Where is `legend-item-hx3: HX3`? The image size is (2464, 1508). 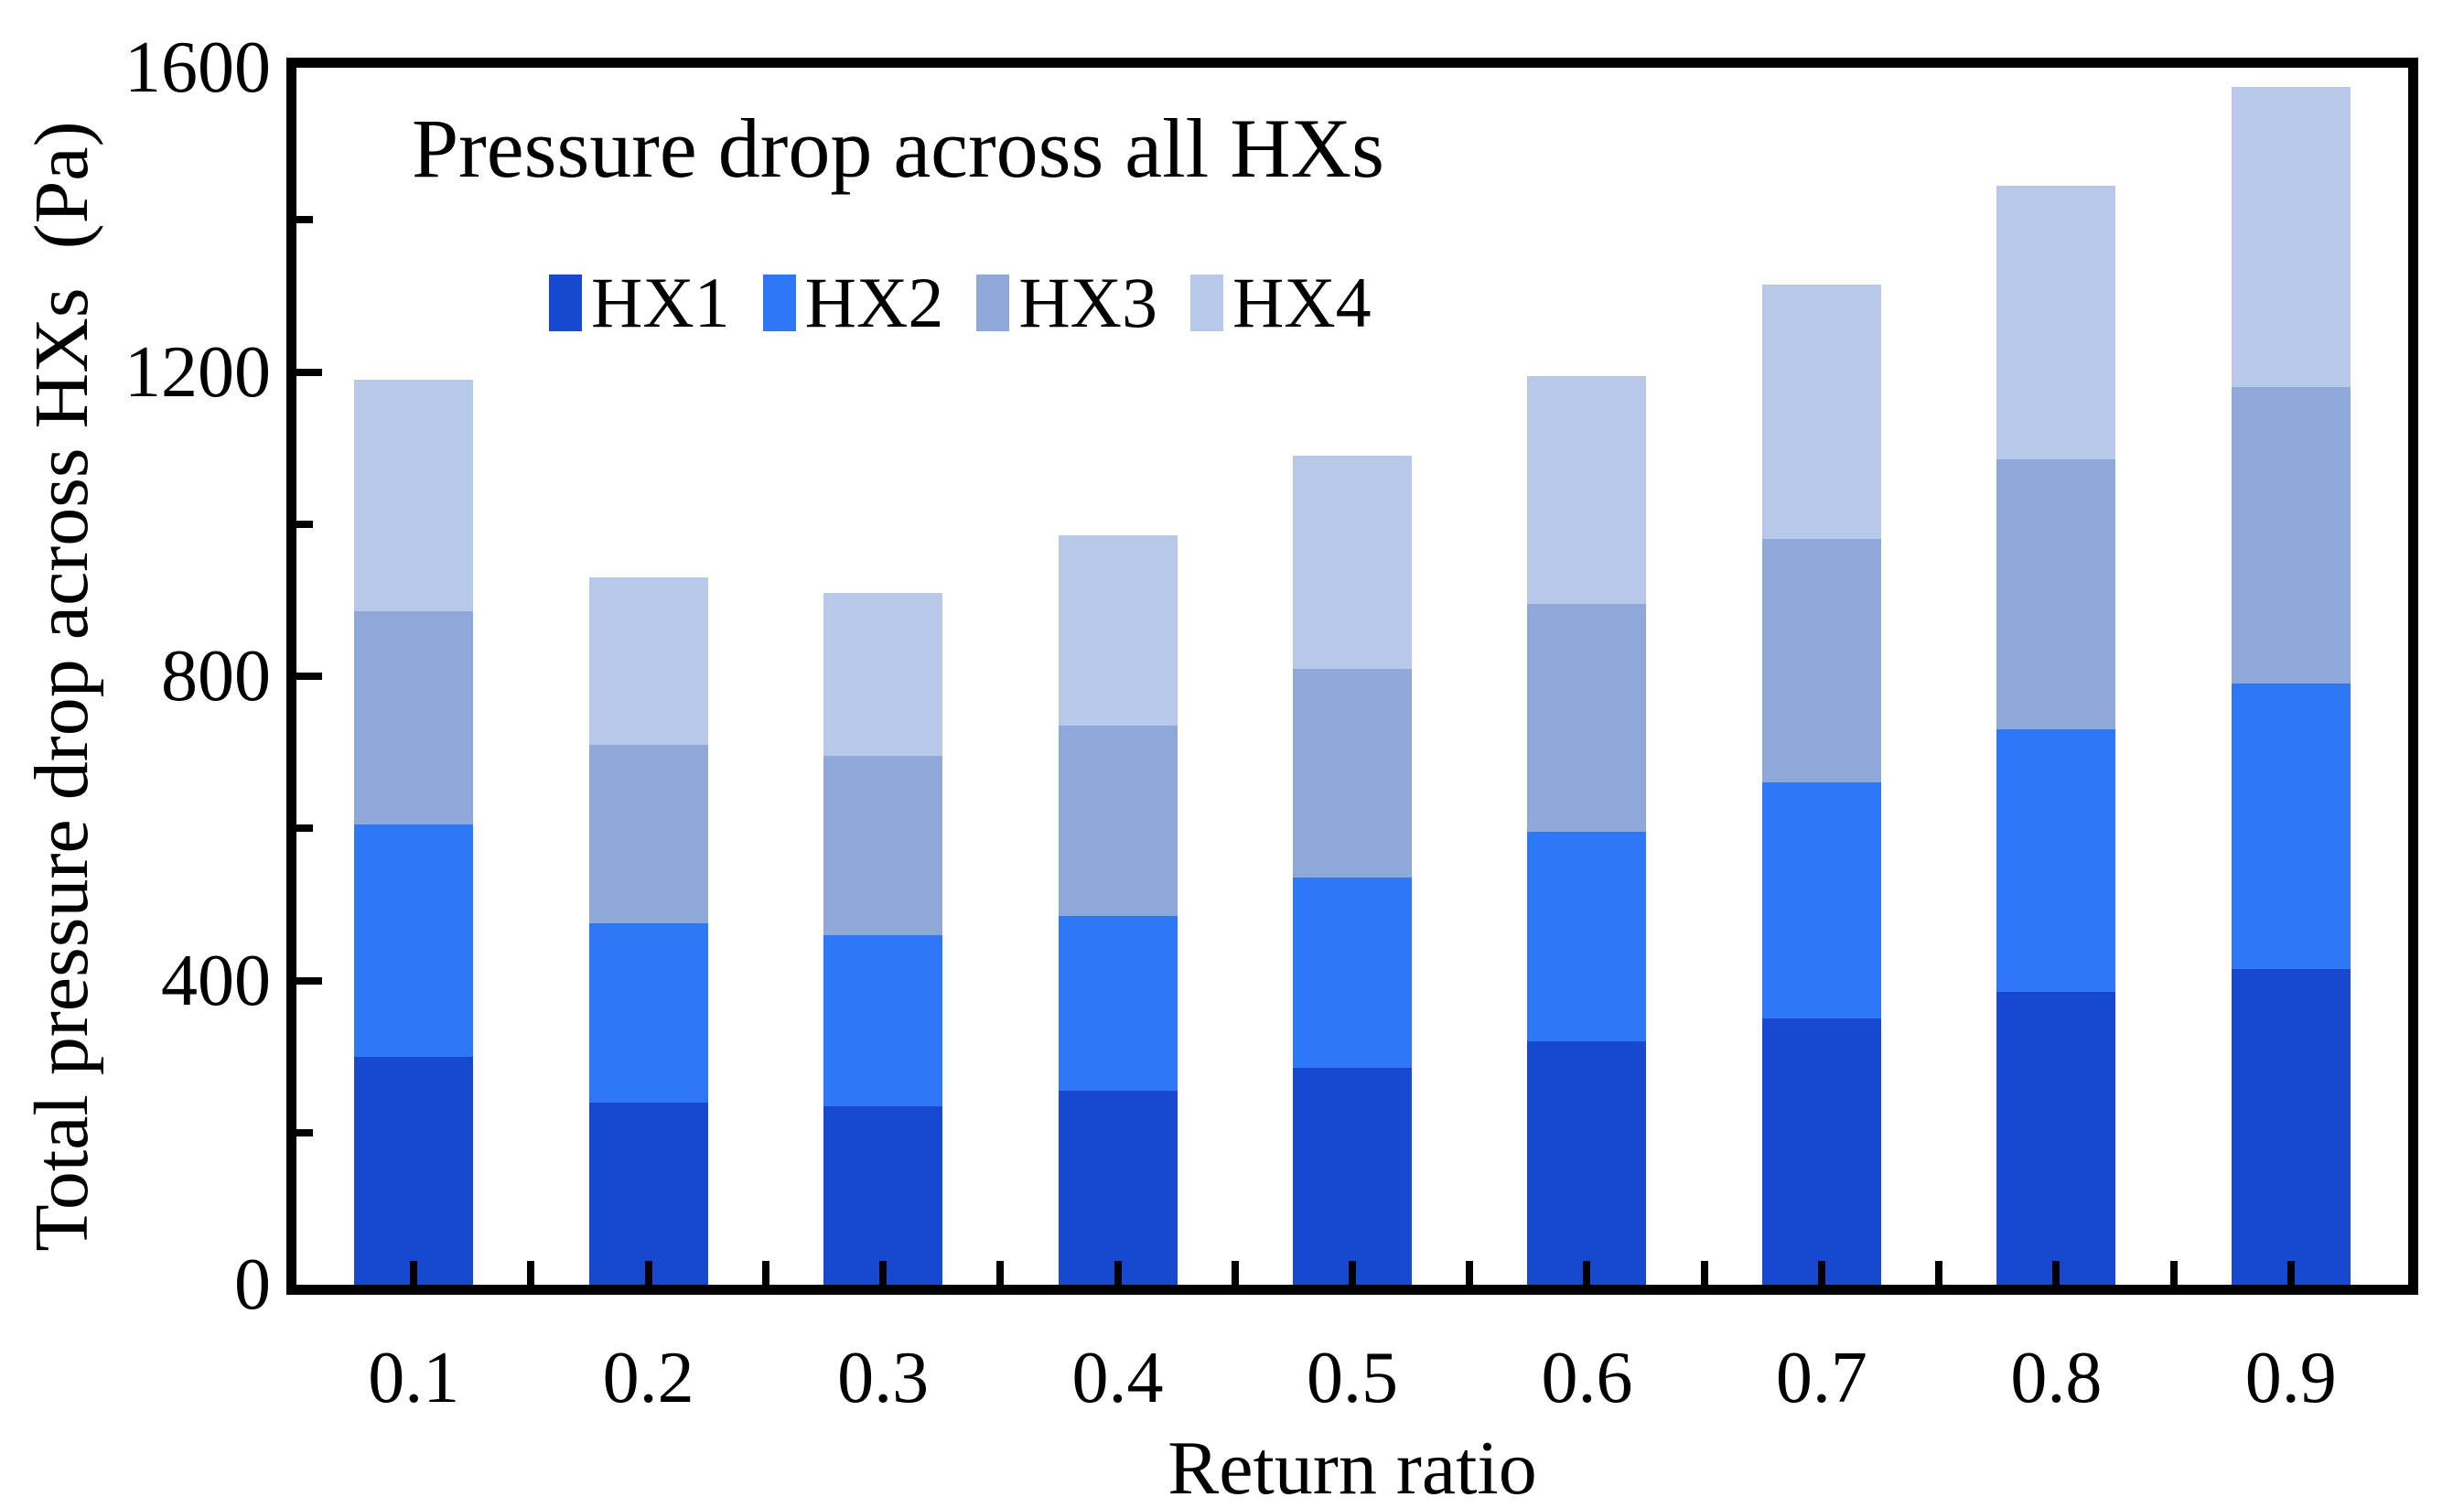 legend-item-hx3: HX3 is located at coordinates (1067, 303).